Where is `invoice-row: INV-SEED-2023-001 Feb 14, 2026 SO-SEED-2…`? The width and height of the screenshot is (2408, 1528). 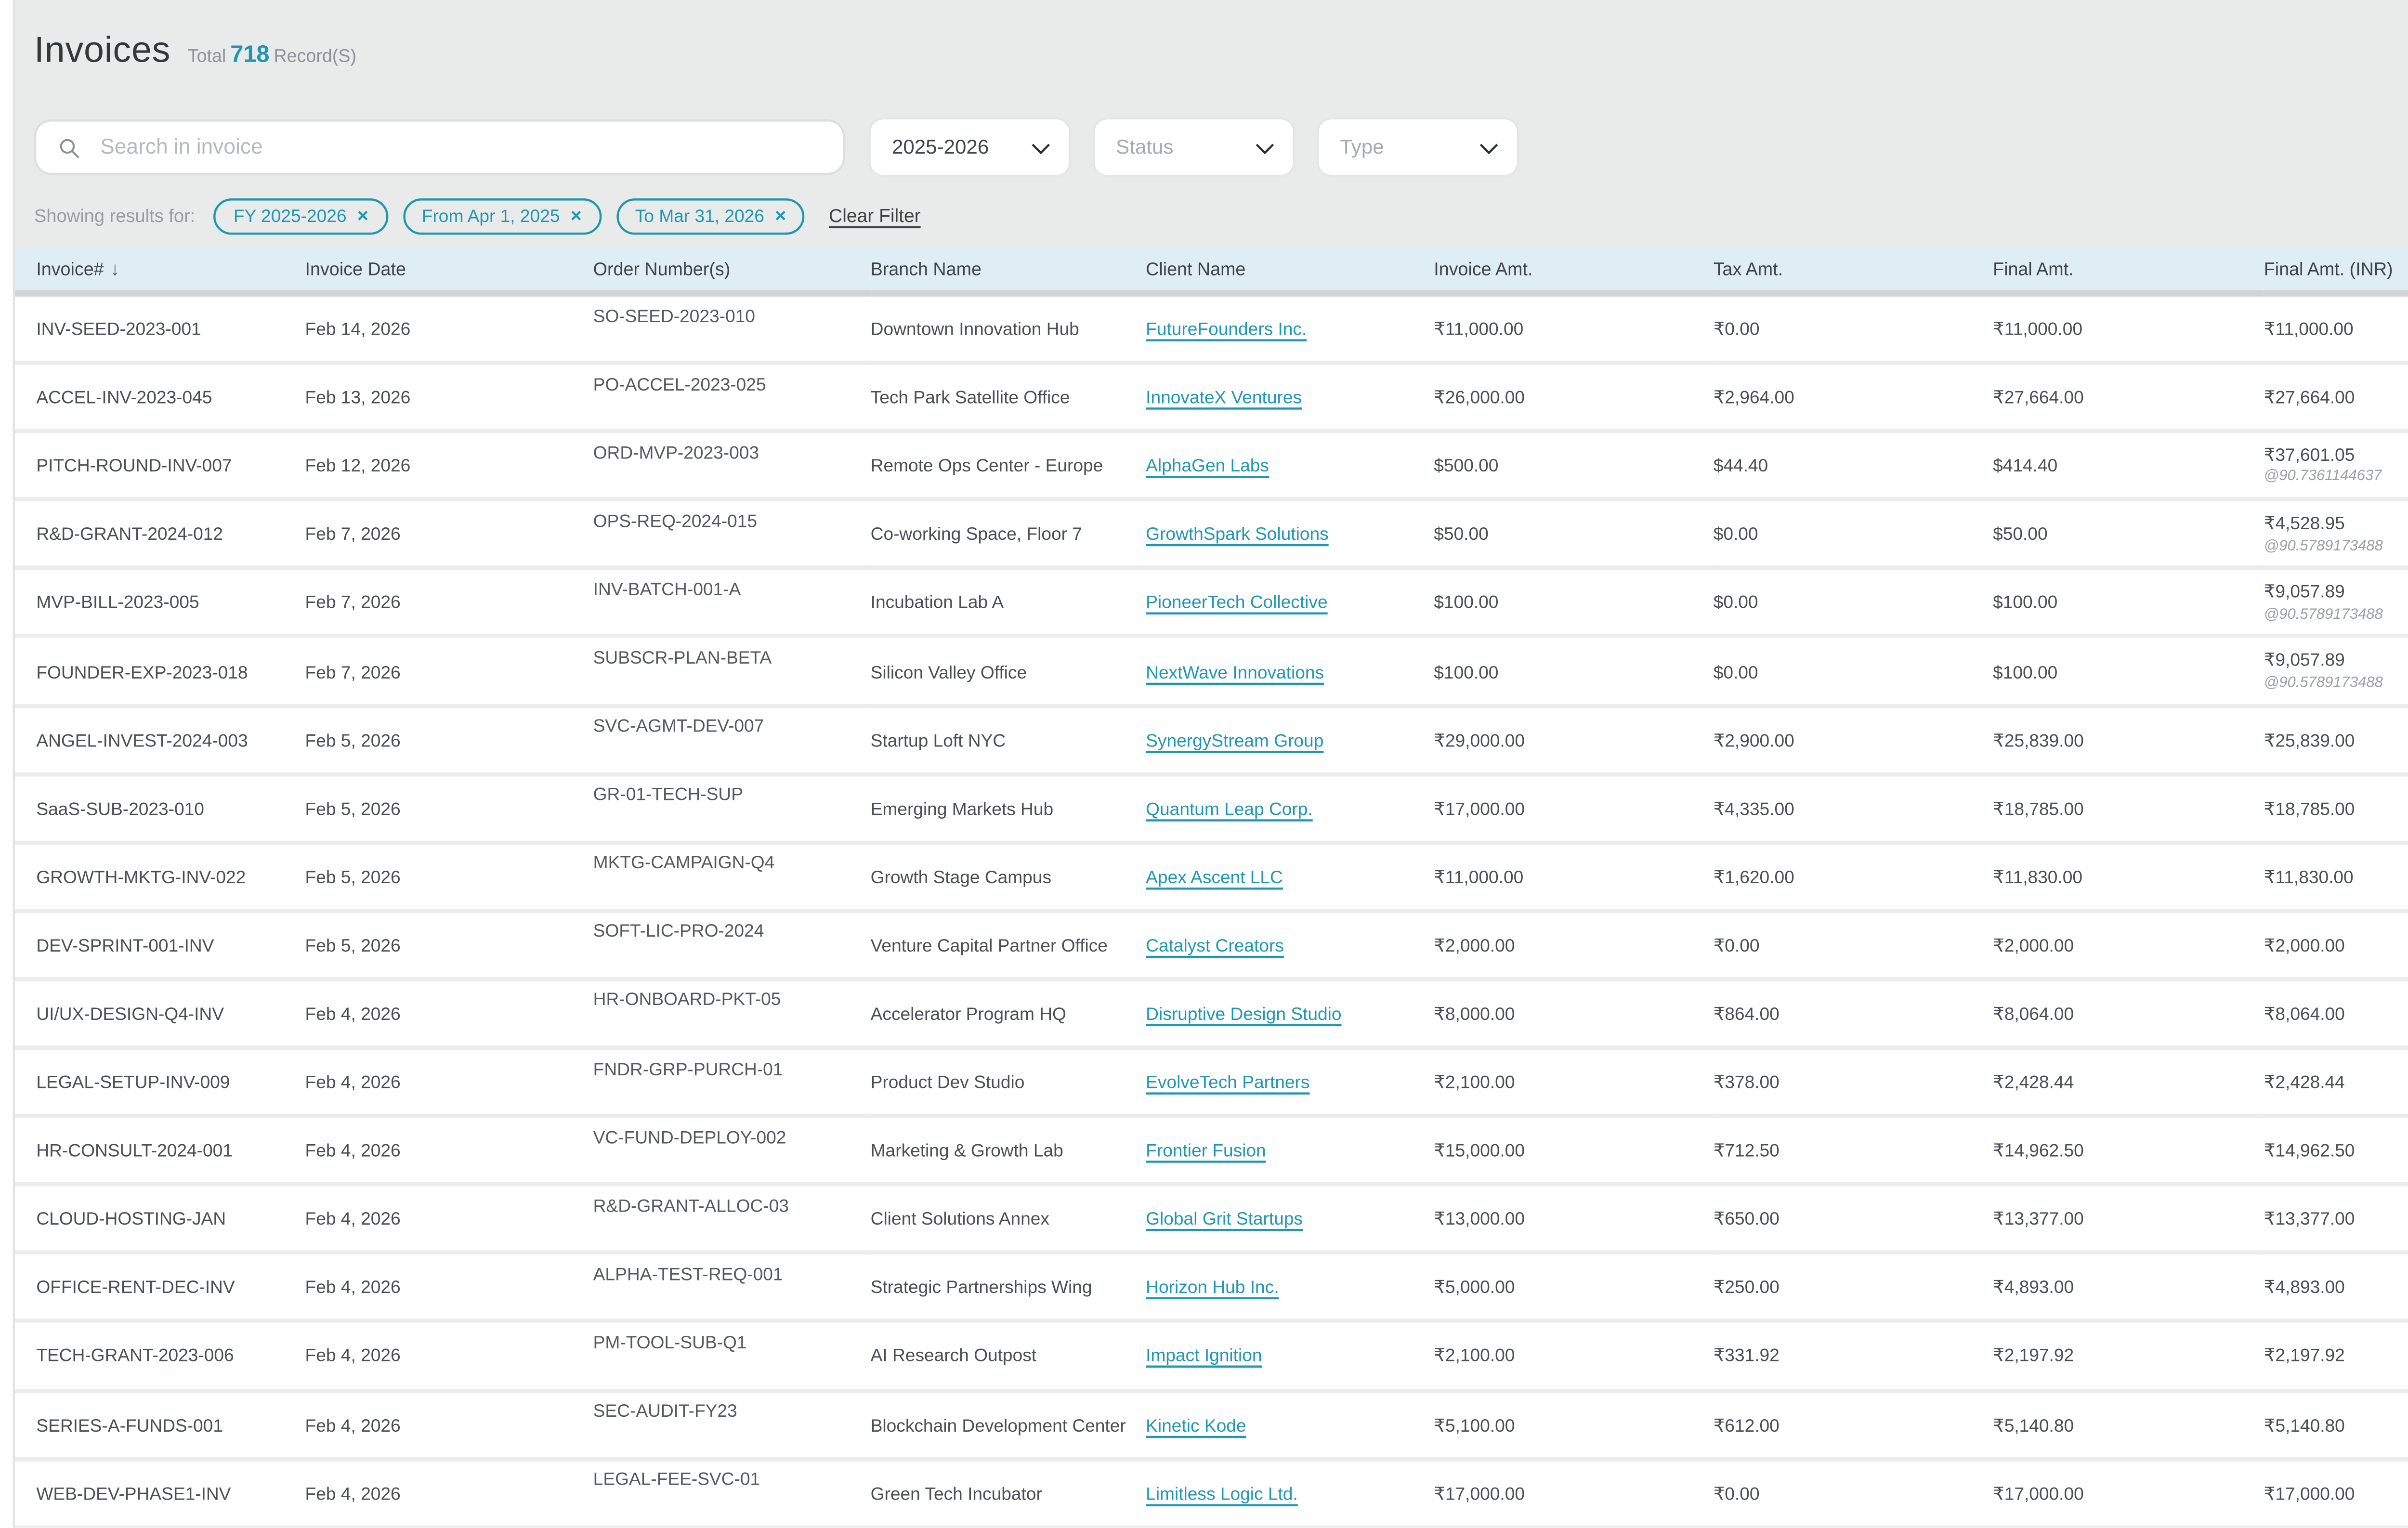 invoice-row: INV-SEED-2023-001 Feb 14, 2026 SO-SEED-2… is located at coordinates (1211, 328).